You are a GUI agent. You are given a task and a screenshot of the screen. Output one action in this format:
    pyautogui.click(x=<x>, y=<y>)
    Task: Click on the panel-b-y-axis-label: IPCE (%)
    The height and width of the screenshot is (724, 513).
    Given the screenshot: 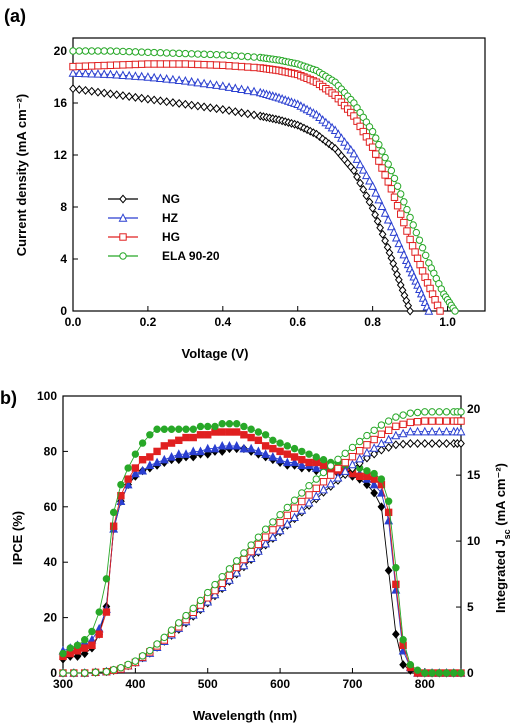 What is the action you would take?
    pyautogui.click(x=17, y=538)
    